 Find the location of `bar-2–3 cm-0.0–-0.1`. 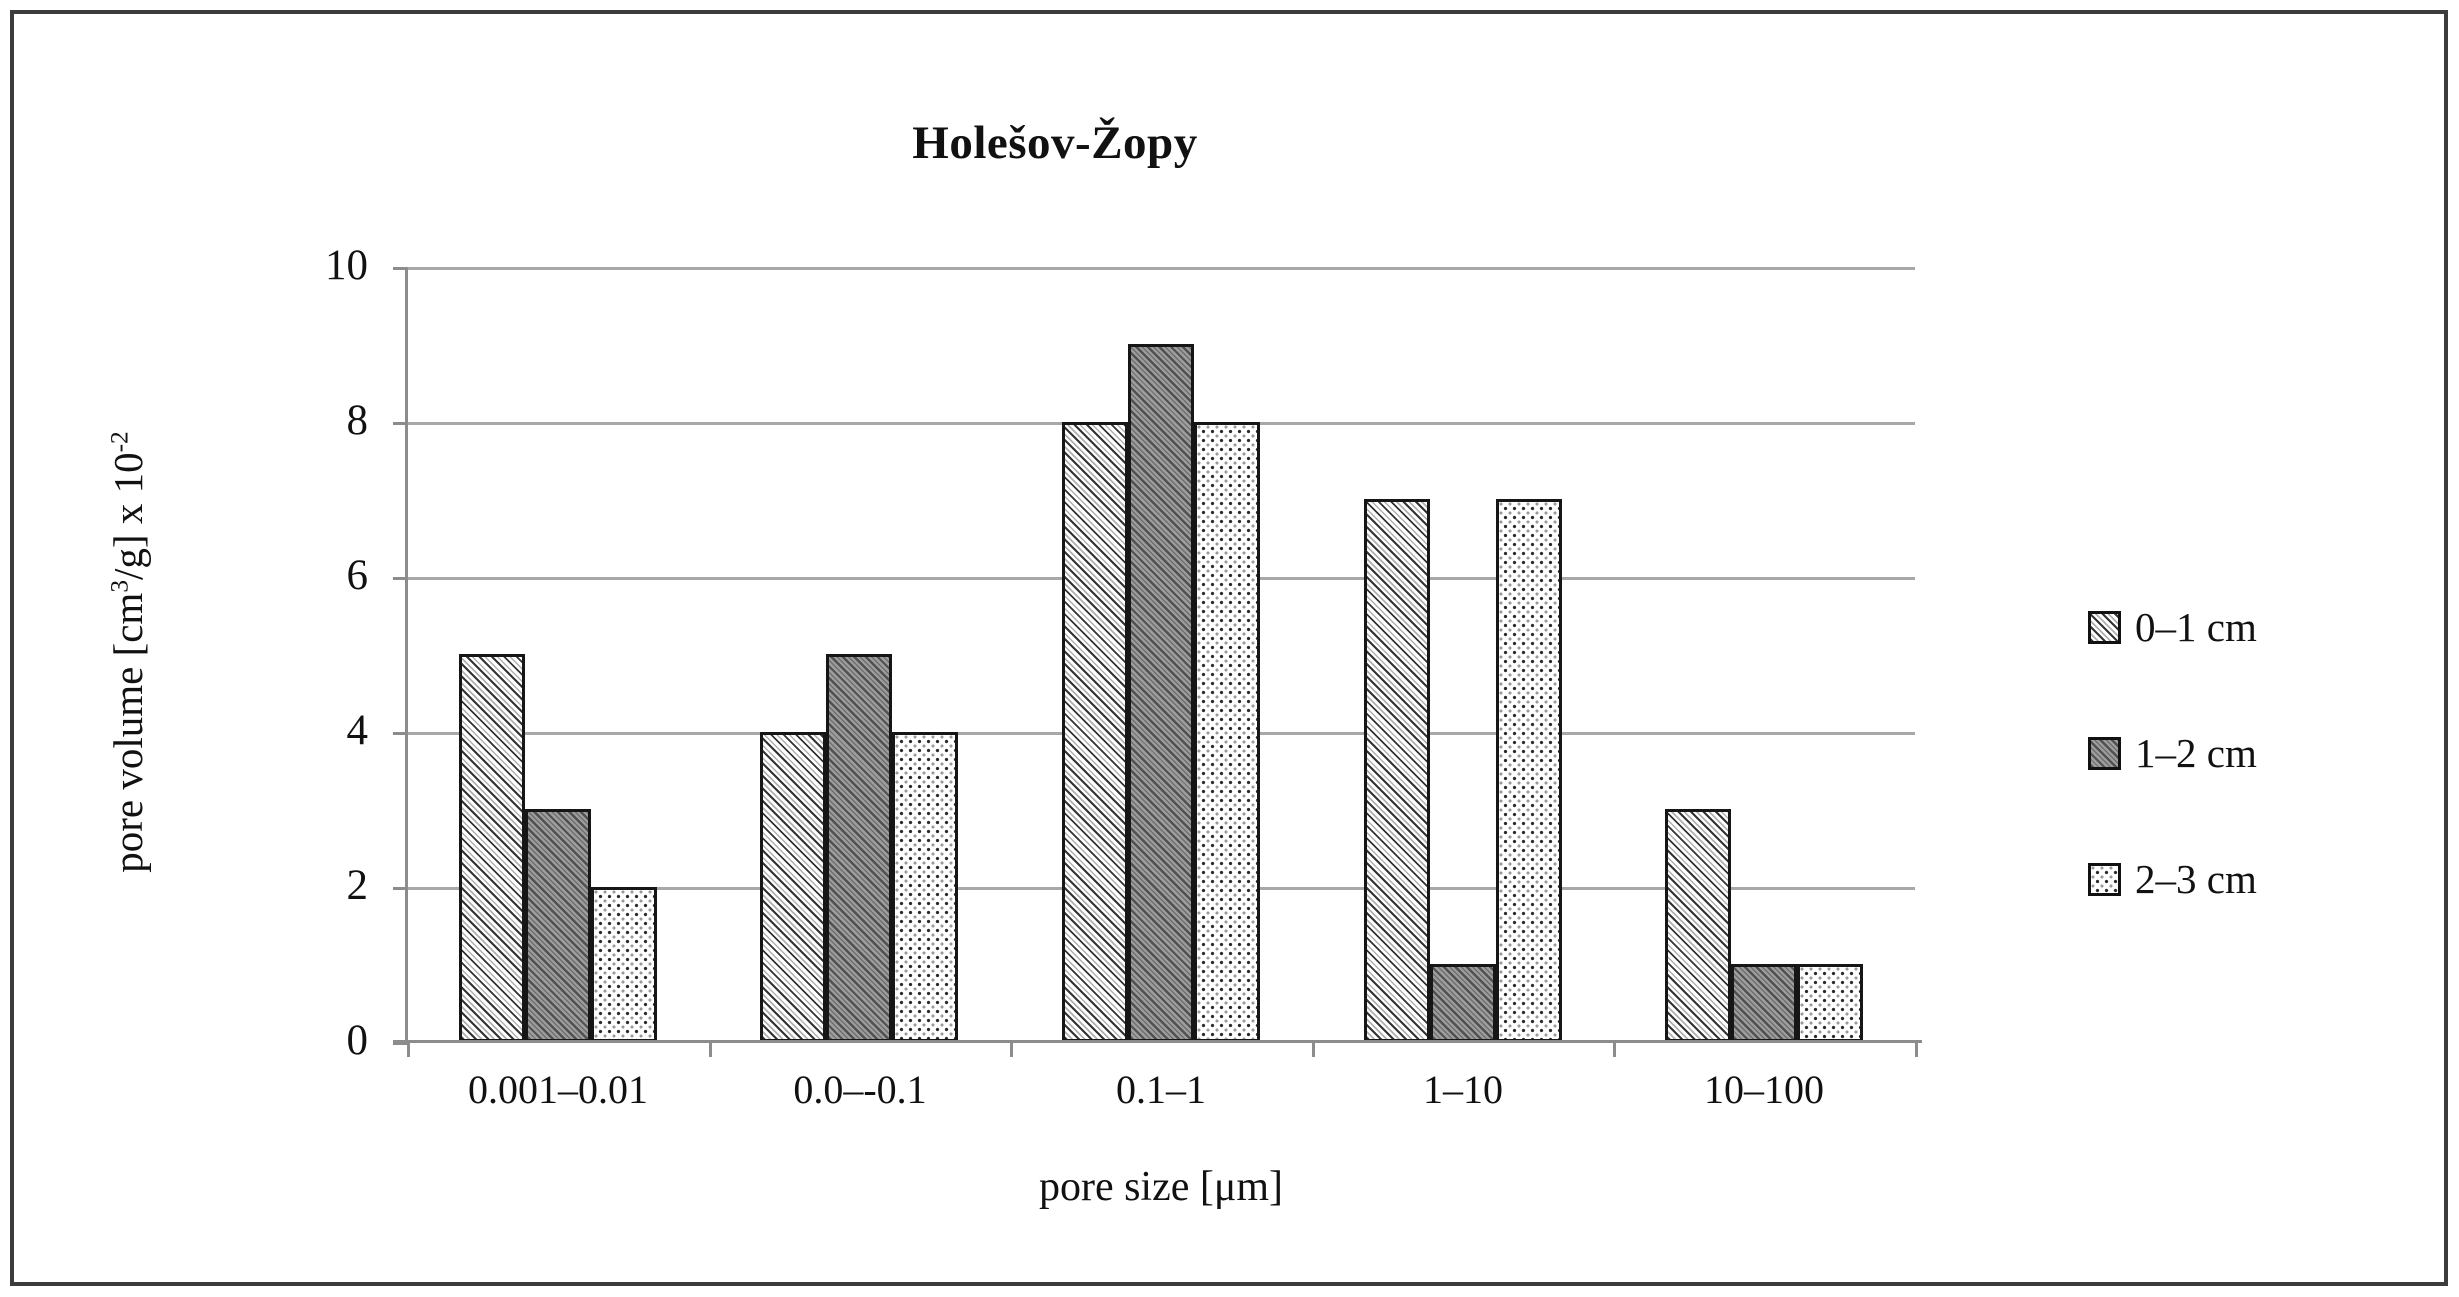

bar-2–3 cm-0.0–-0.1 is located at coordinates (925, 887).